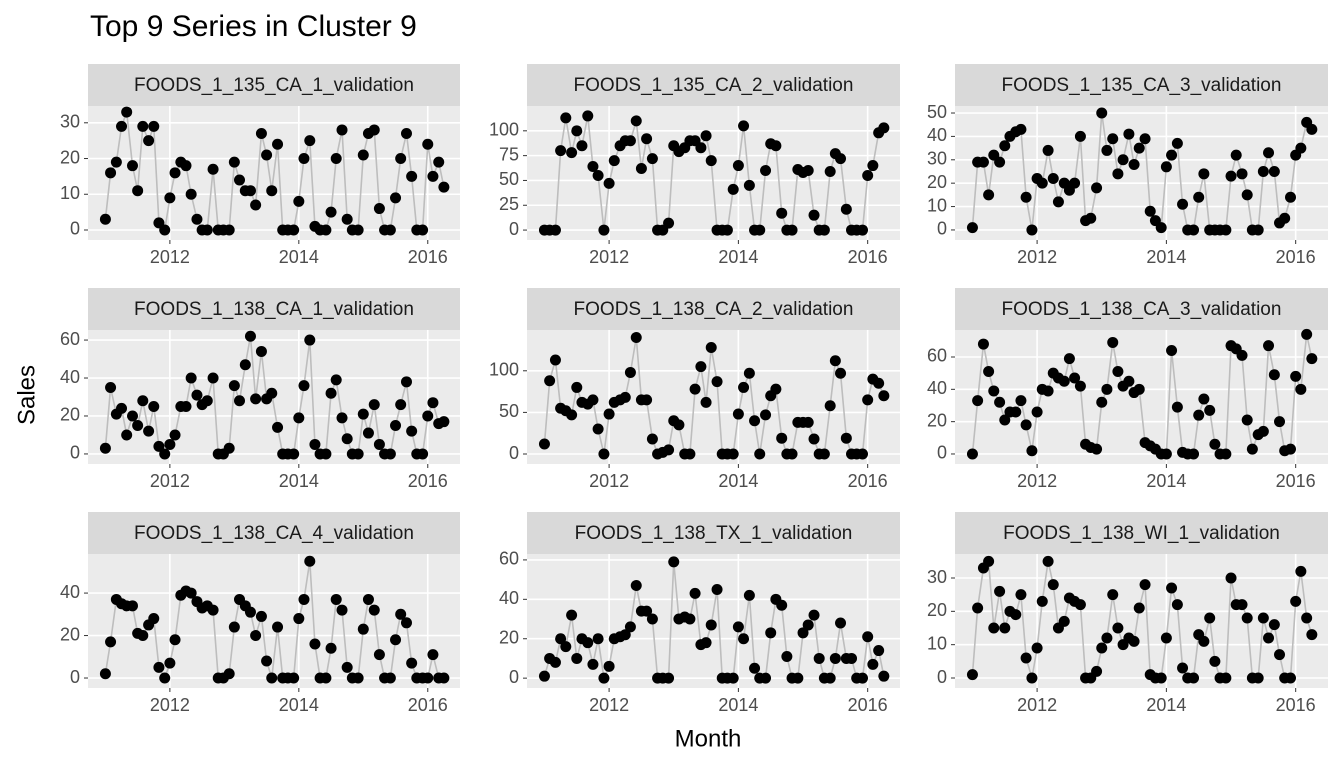 This screenshot has width=1344, height=768. Describe the element at coordinates (70, 122) in the screenshot. I see `y-tick-label: 30` at that location.